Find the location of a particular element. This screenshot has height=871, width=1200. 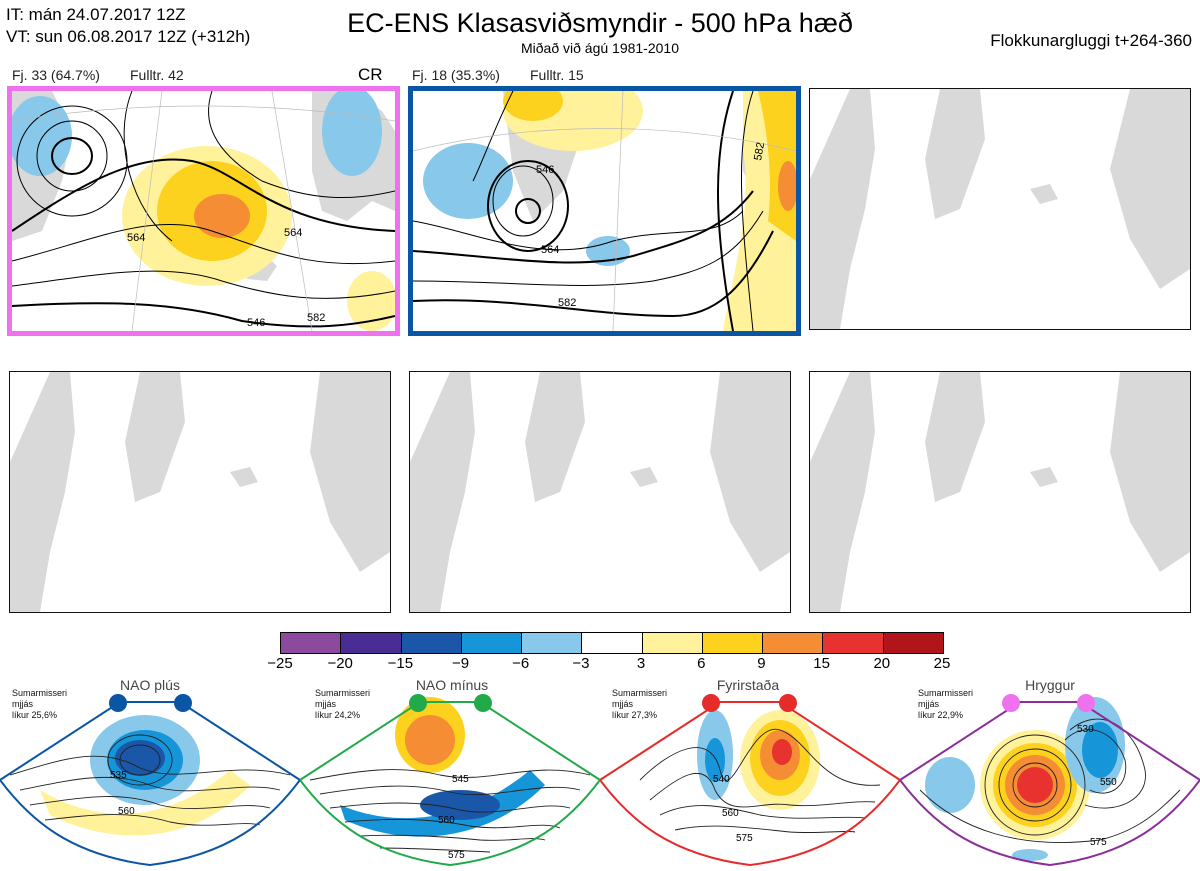

initial-time: IT: mán 24.07.2017 12Z is located at coordinates (96, 14).